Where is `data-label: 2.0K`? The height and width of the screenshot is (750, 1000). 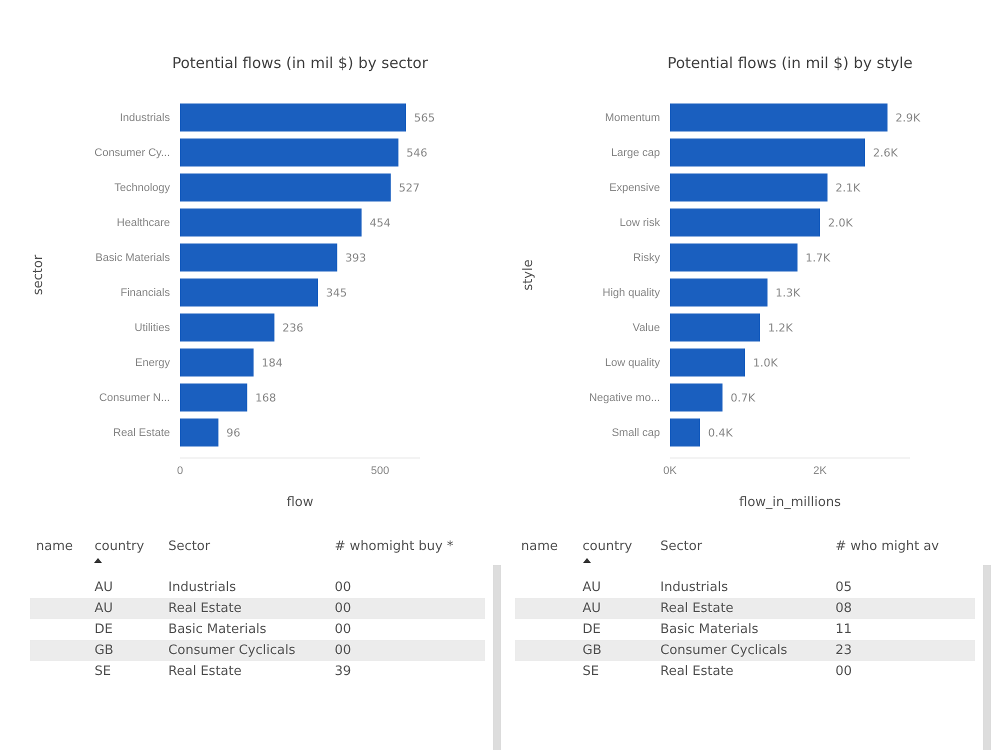 data-label: 2.0K is located at coordinates (841, 223).